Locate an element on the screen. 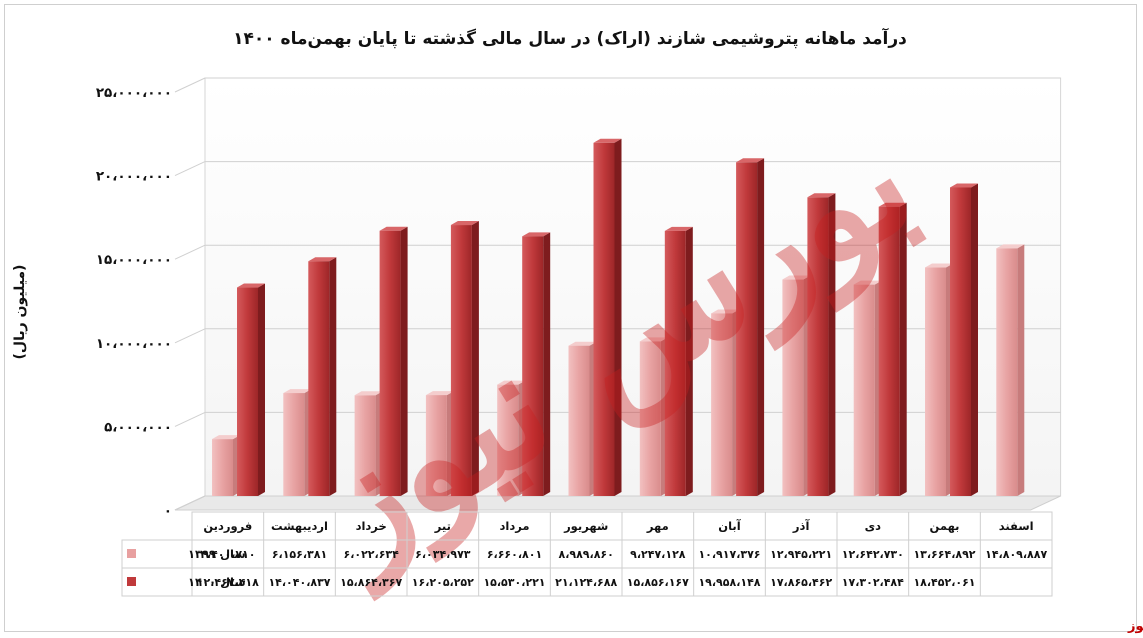 This screenshot has height=638, width=1143. category-label: مرداد is located at coordinates (514, 526).